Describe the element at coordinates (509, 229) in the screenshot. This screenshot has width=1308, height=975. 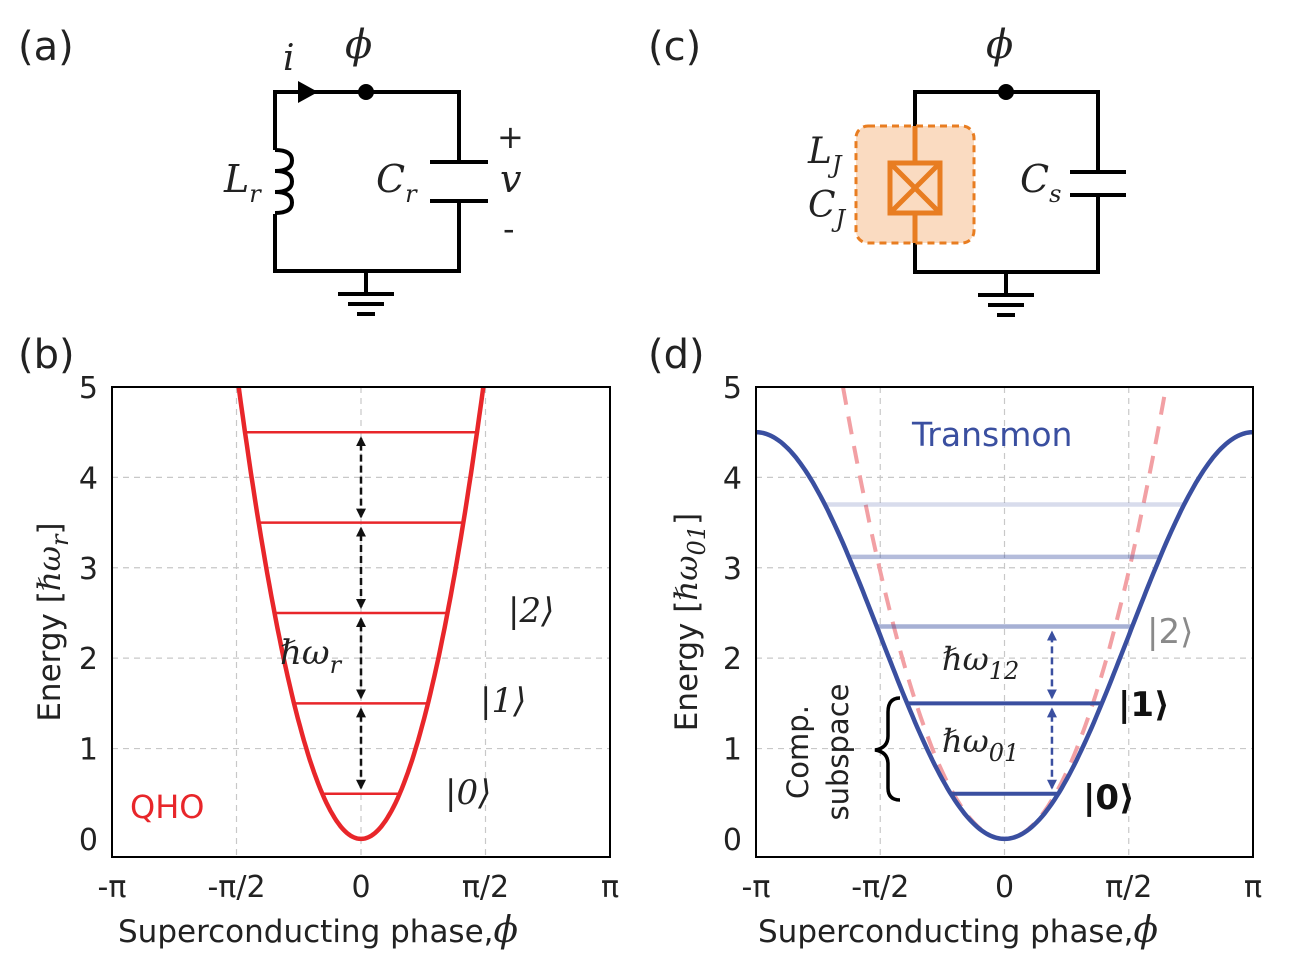
I see `voltage-minus: -` at that location.